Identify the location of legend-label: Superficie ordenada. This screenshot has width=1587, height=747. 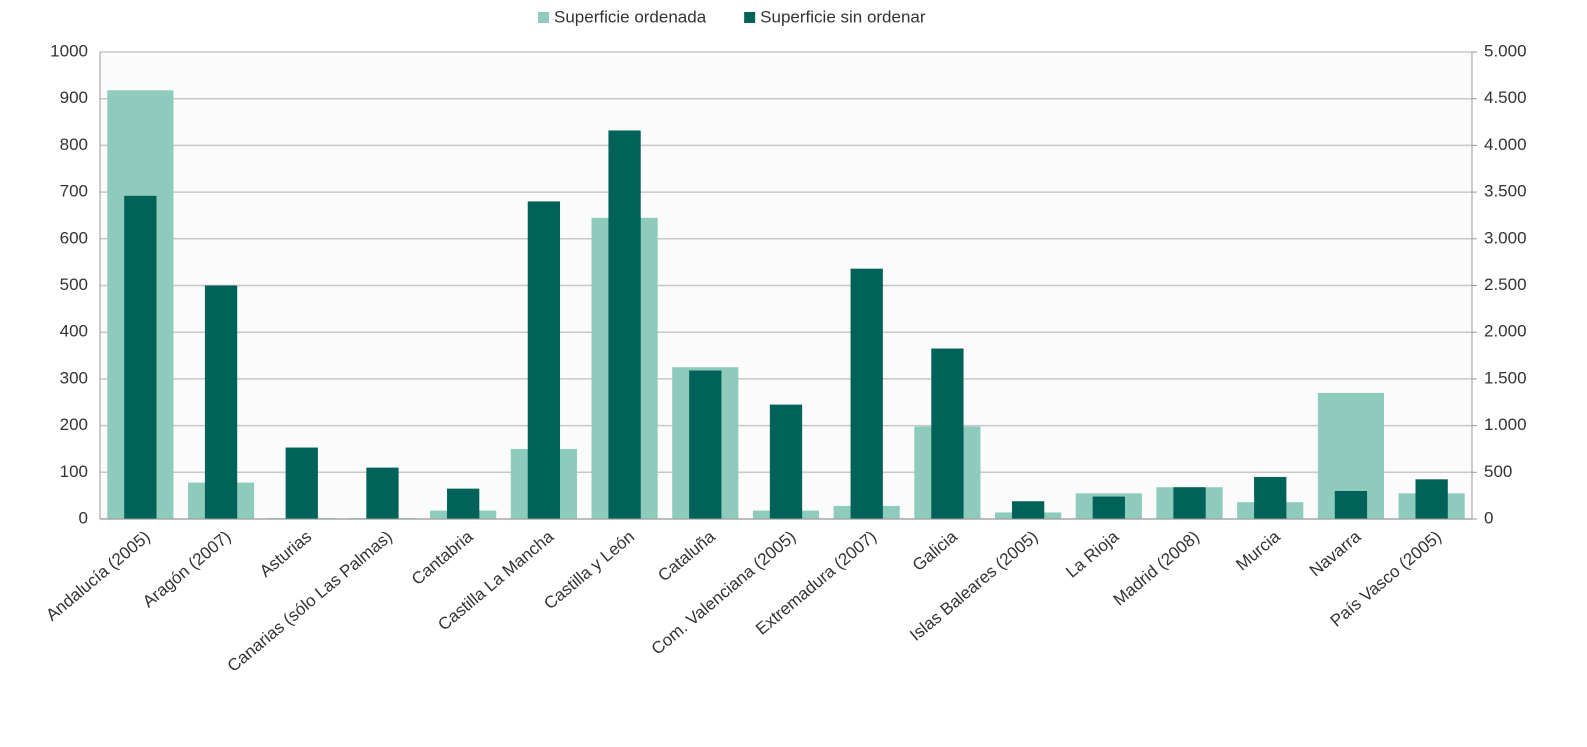
(630, 16).